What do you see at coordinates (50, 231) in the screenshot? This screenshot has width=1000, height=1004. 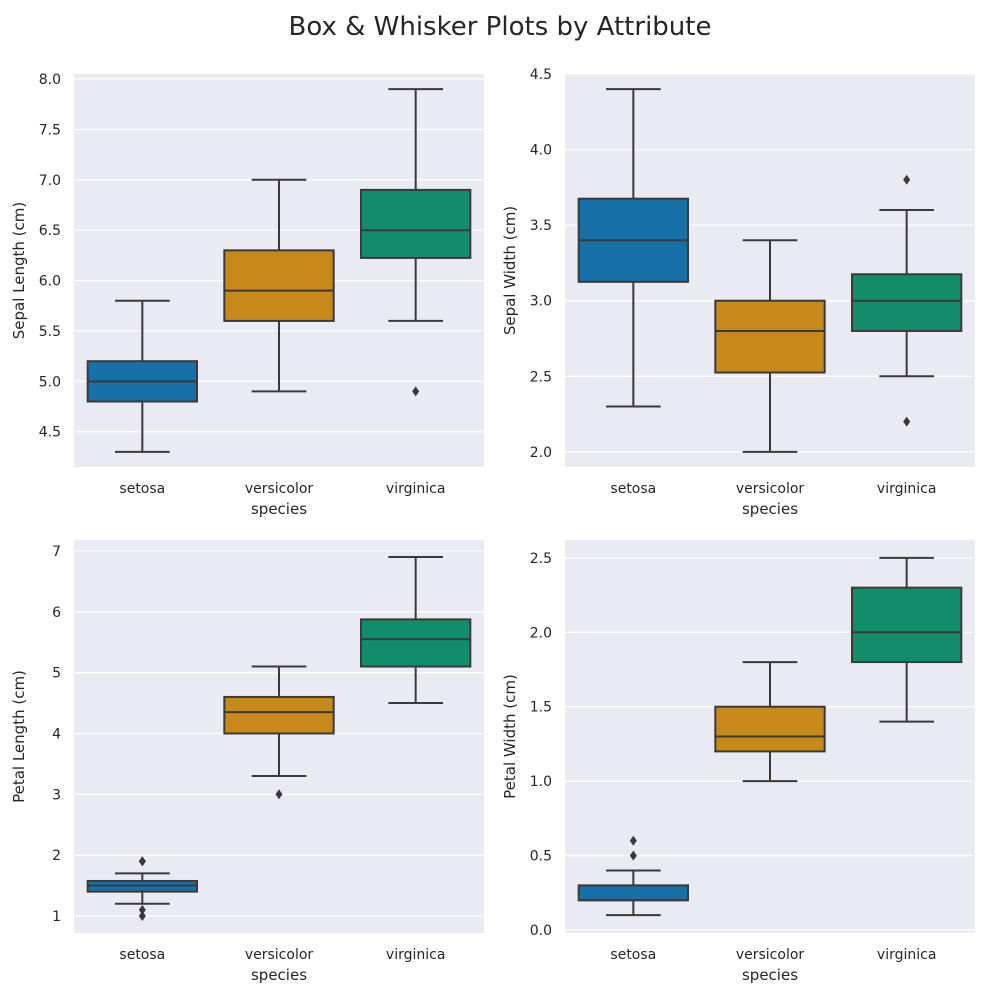 I see `y-tick-label: 6.5` at bounding box center [50, 231].